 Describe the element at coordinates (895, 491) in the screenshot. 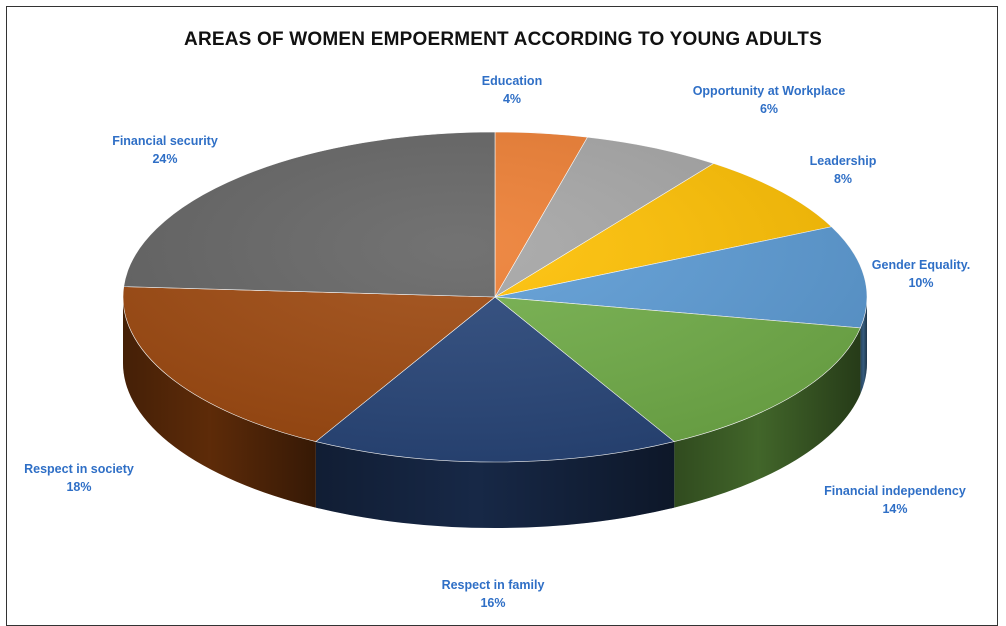

I see `slice-label-name: Financial independency` at that location.